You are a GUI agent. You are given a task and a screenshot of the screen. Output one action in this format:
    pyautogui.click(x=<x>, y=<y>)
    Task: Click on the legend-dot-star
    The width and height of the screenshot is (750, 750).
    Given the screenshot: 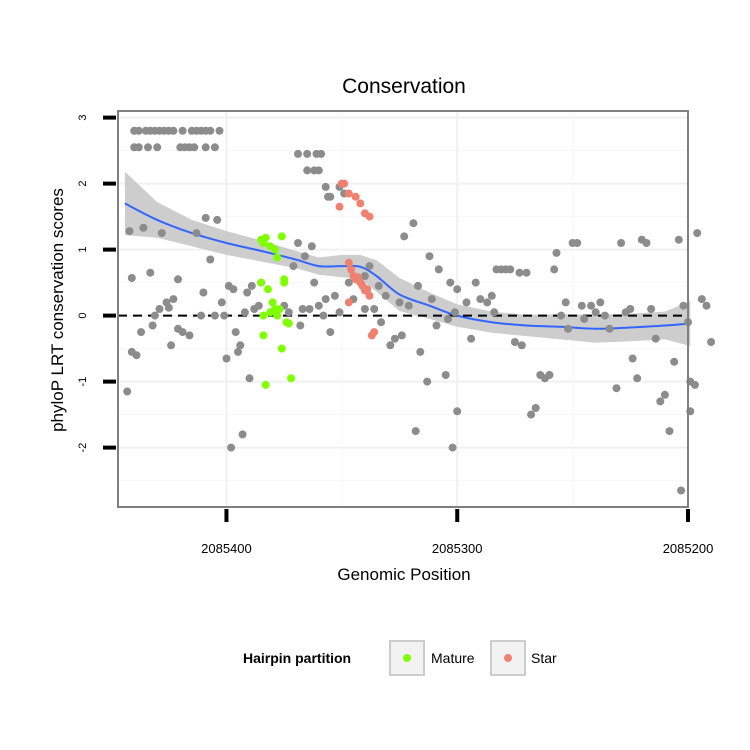 What is the action you would take?
    pyautogui.click(x=508, y=658)
    